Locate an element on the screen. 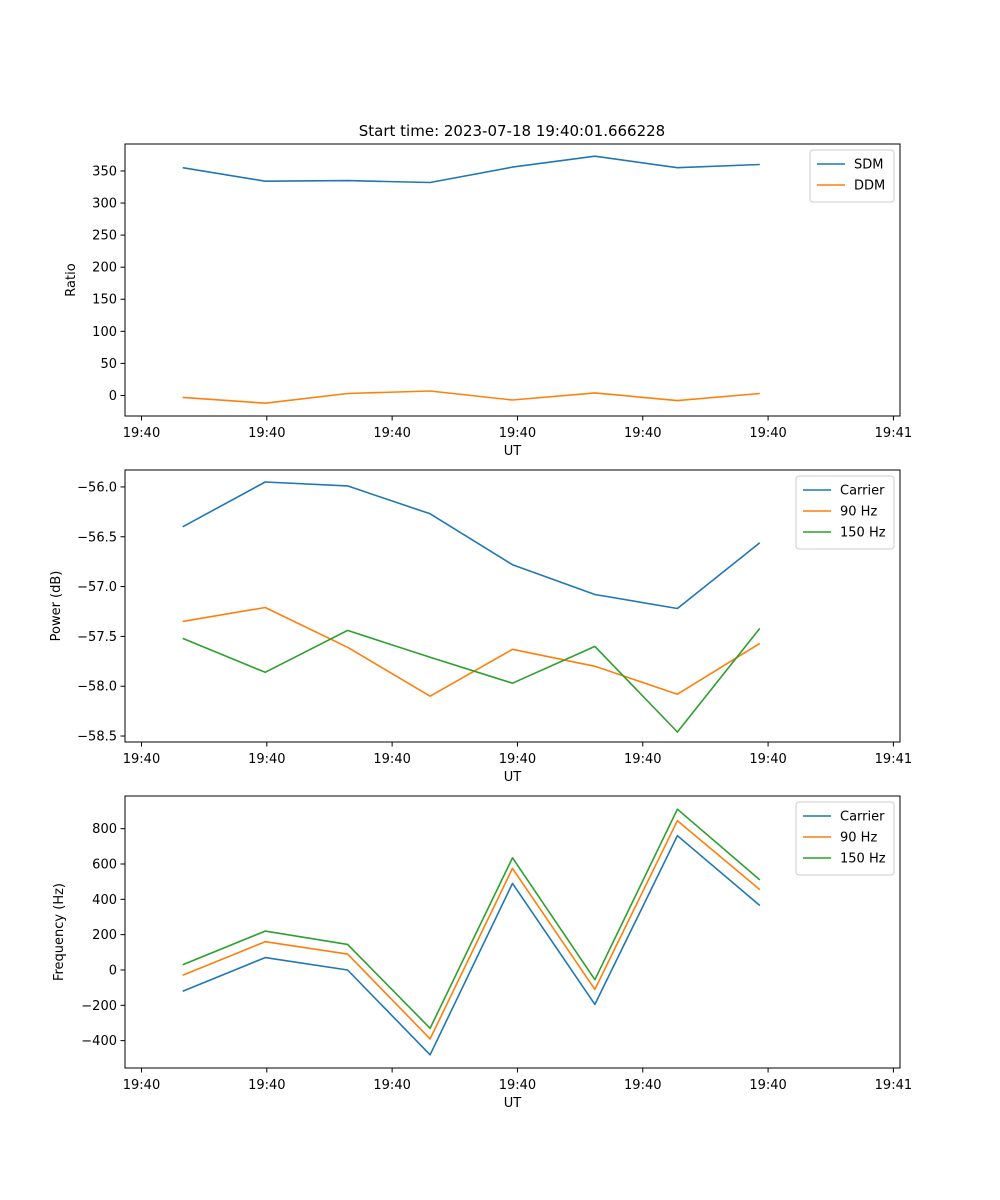  y-tick-label: 400 is located at coordinates (104, 900).